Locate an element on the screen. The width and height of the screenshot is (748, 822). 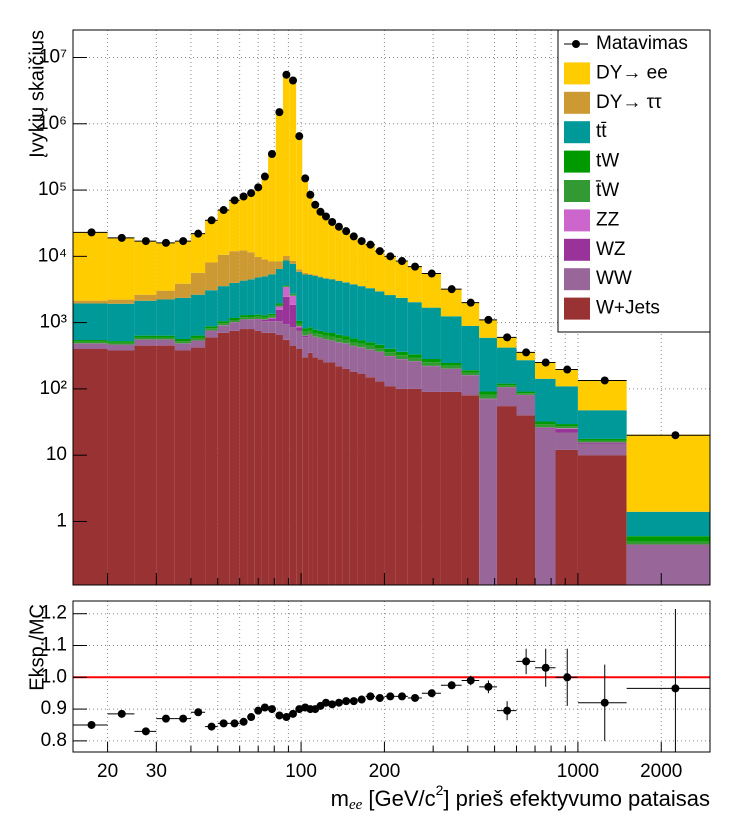
y-tick-label: 0.9 is located at coordinates (54, 708).